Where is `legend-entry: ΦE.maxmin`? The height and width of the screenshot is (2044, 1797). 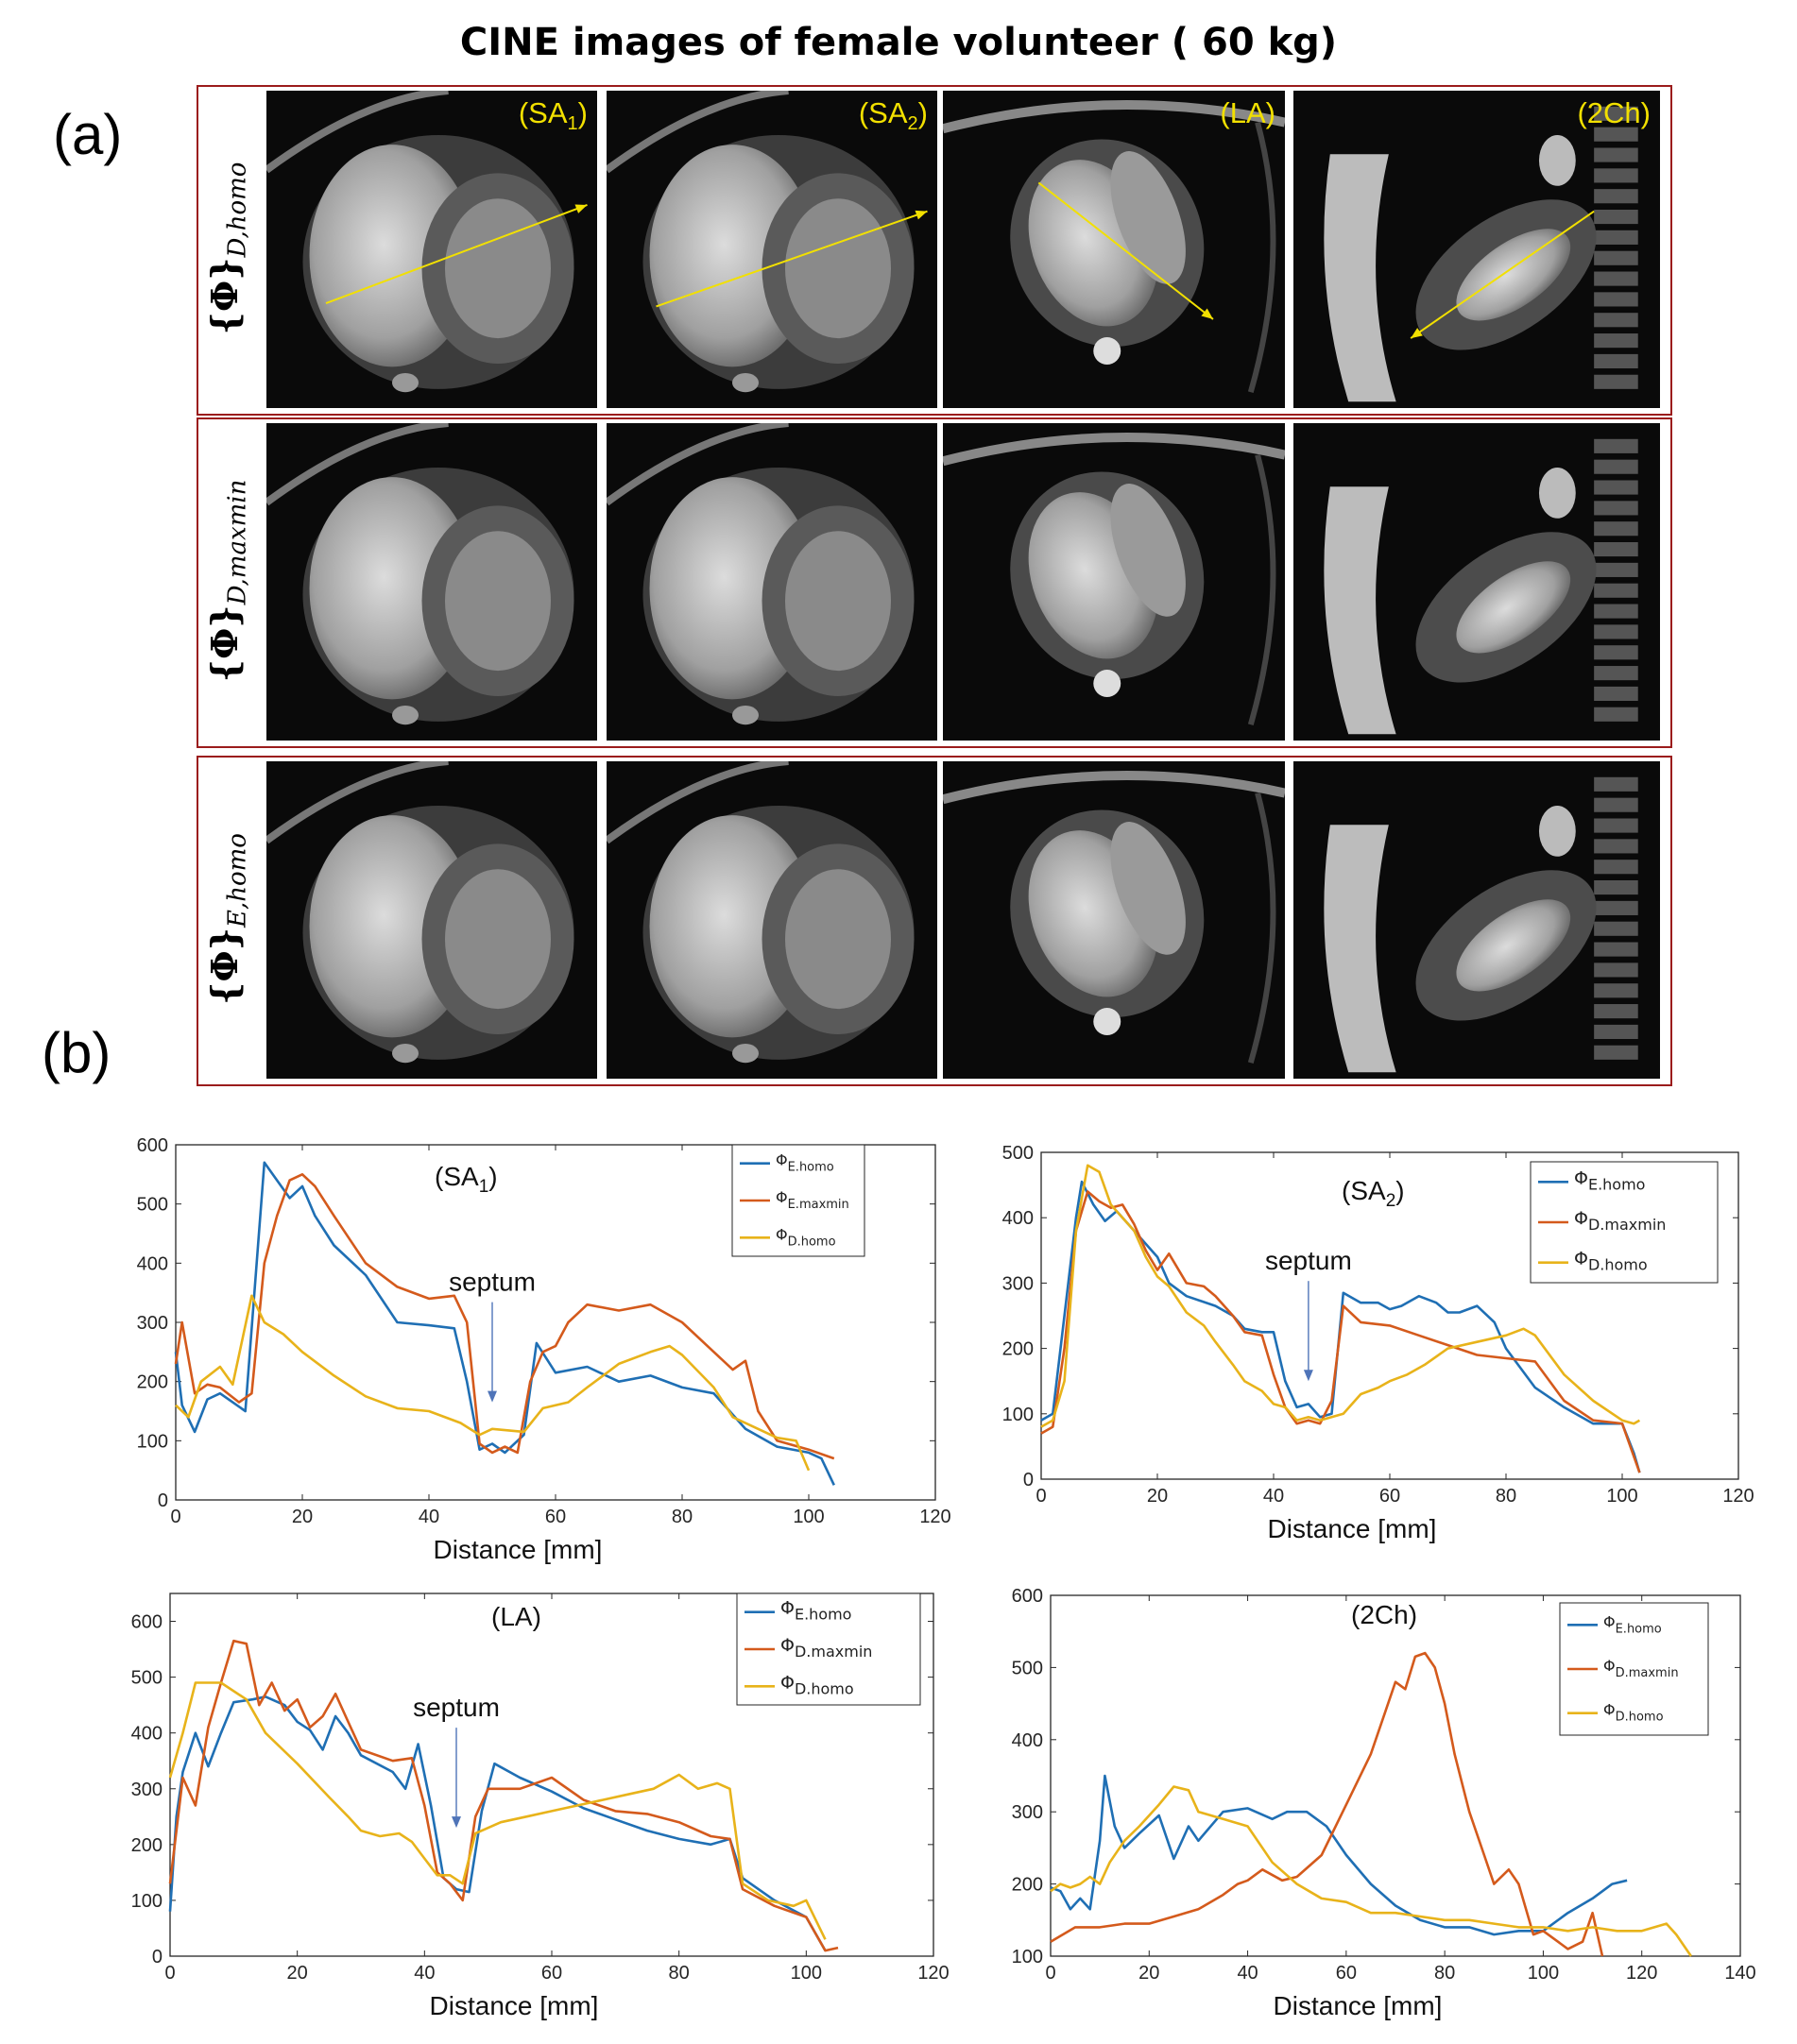
legend-entry: ΦE.maxmin is located at coordinates (812, 1200).